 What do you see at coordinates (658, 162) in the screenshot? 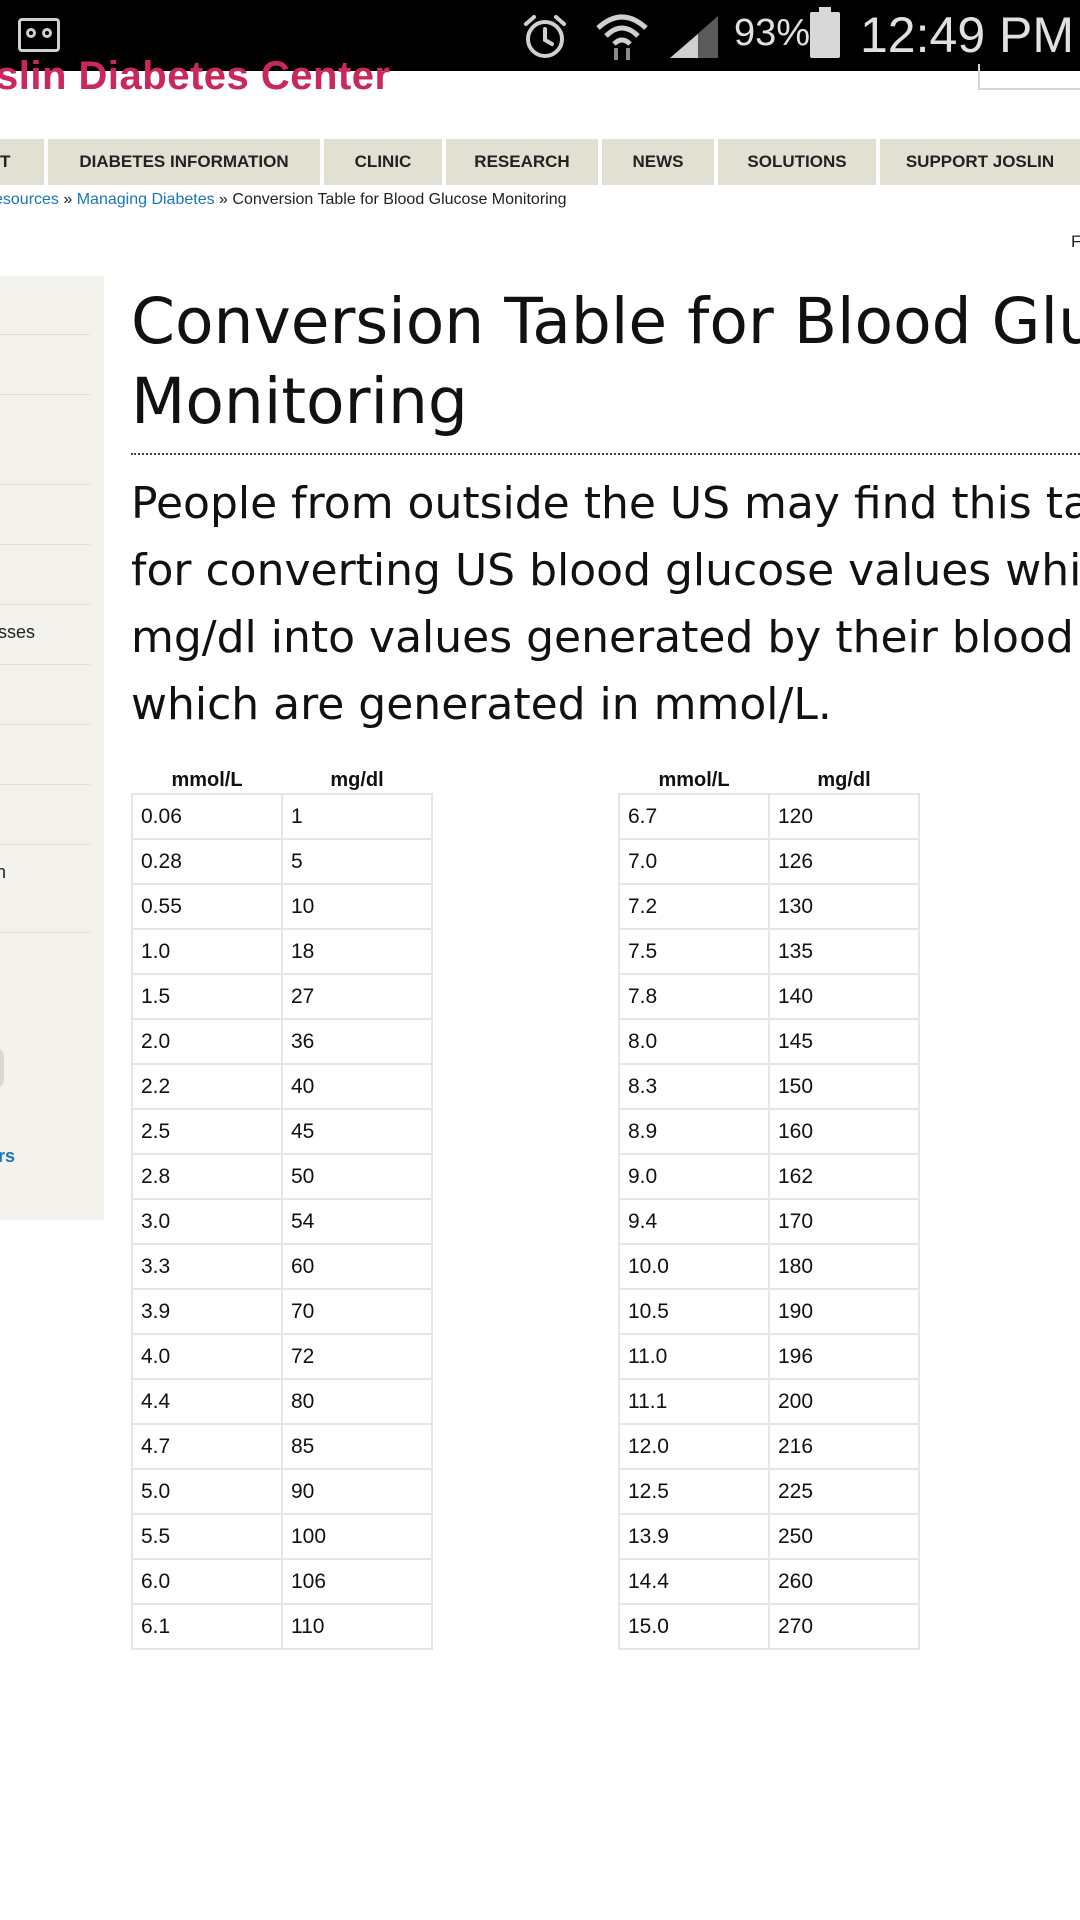
I see `nav-item-news: NEWS` at bounding box center [658, 162].